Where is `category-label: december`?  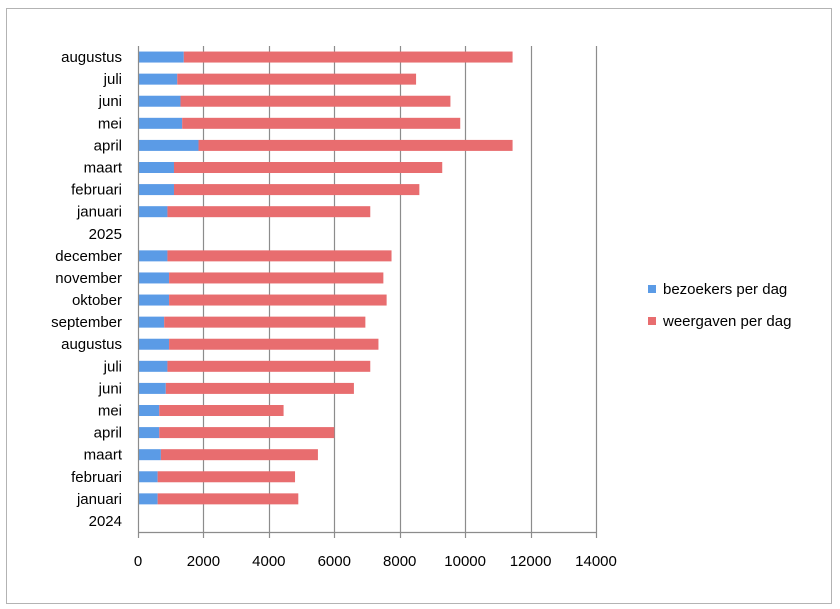 category-label: december is located at coordinates (88, 256).